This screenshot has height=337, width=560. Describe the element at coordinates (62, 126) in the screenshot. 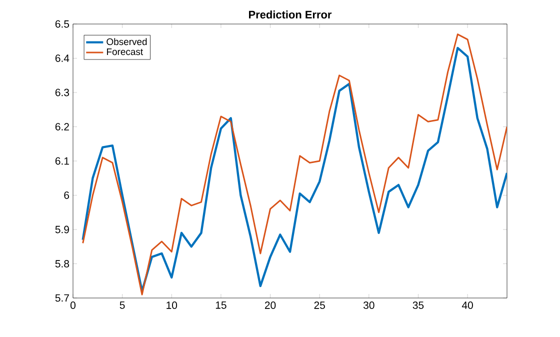

I see `y-tick-label: 6.2` at that location.